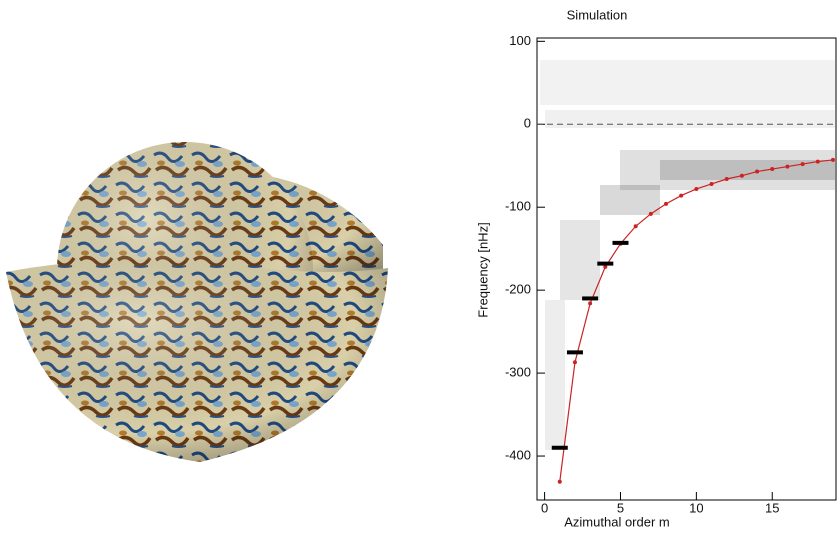  Describe the element at coordinates (544, 507) in the screenshot. I see `x-tick-label: 0` at that location.